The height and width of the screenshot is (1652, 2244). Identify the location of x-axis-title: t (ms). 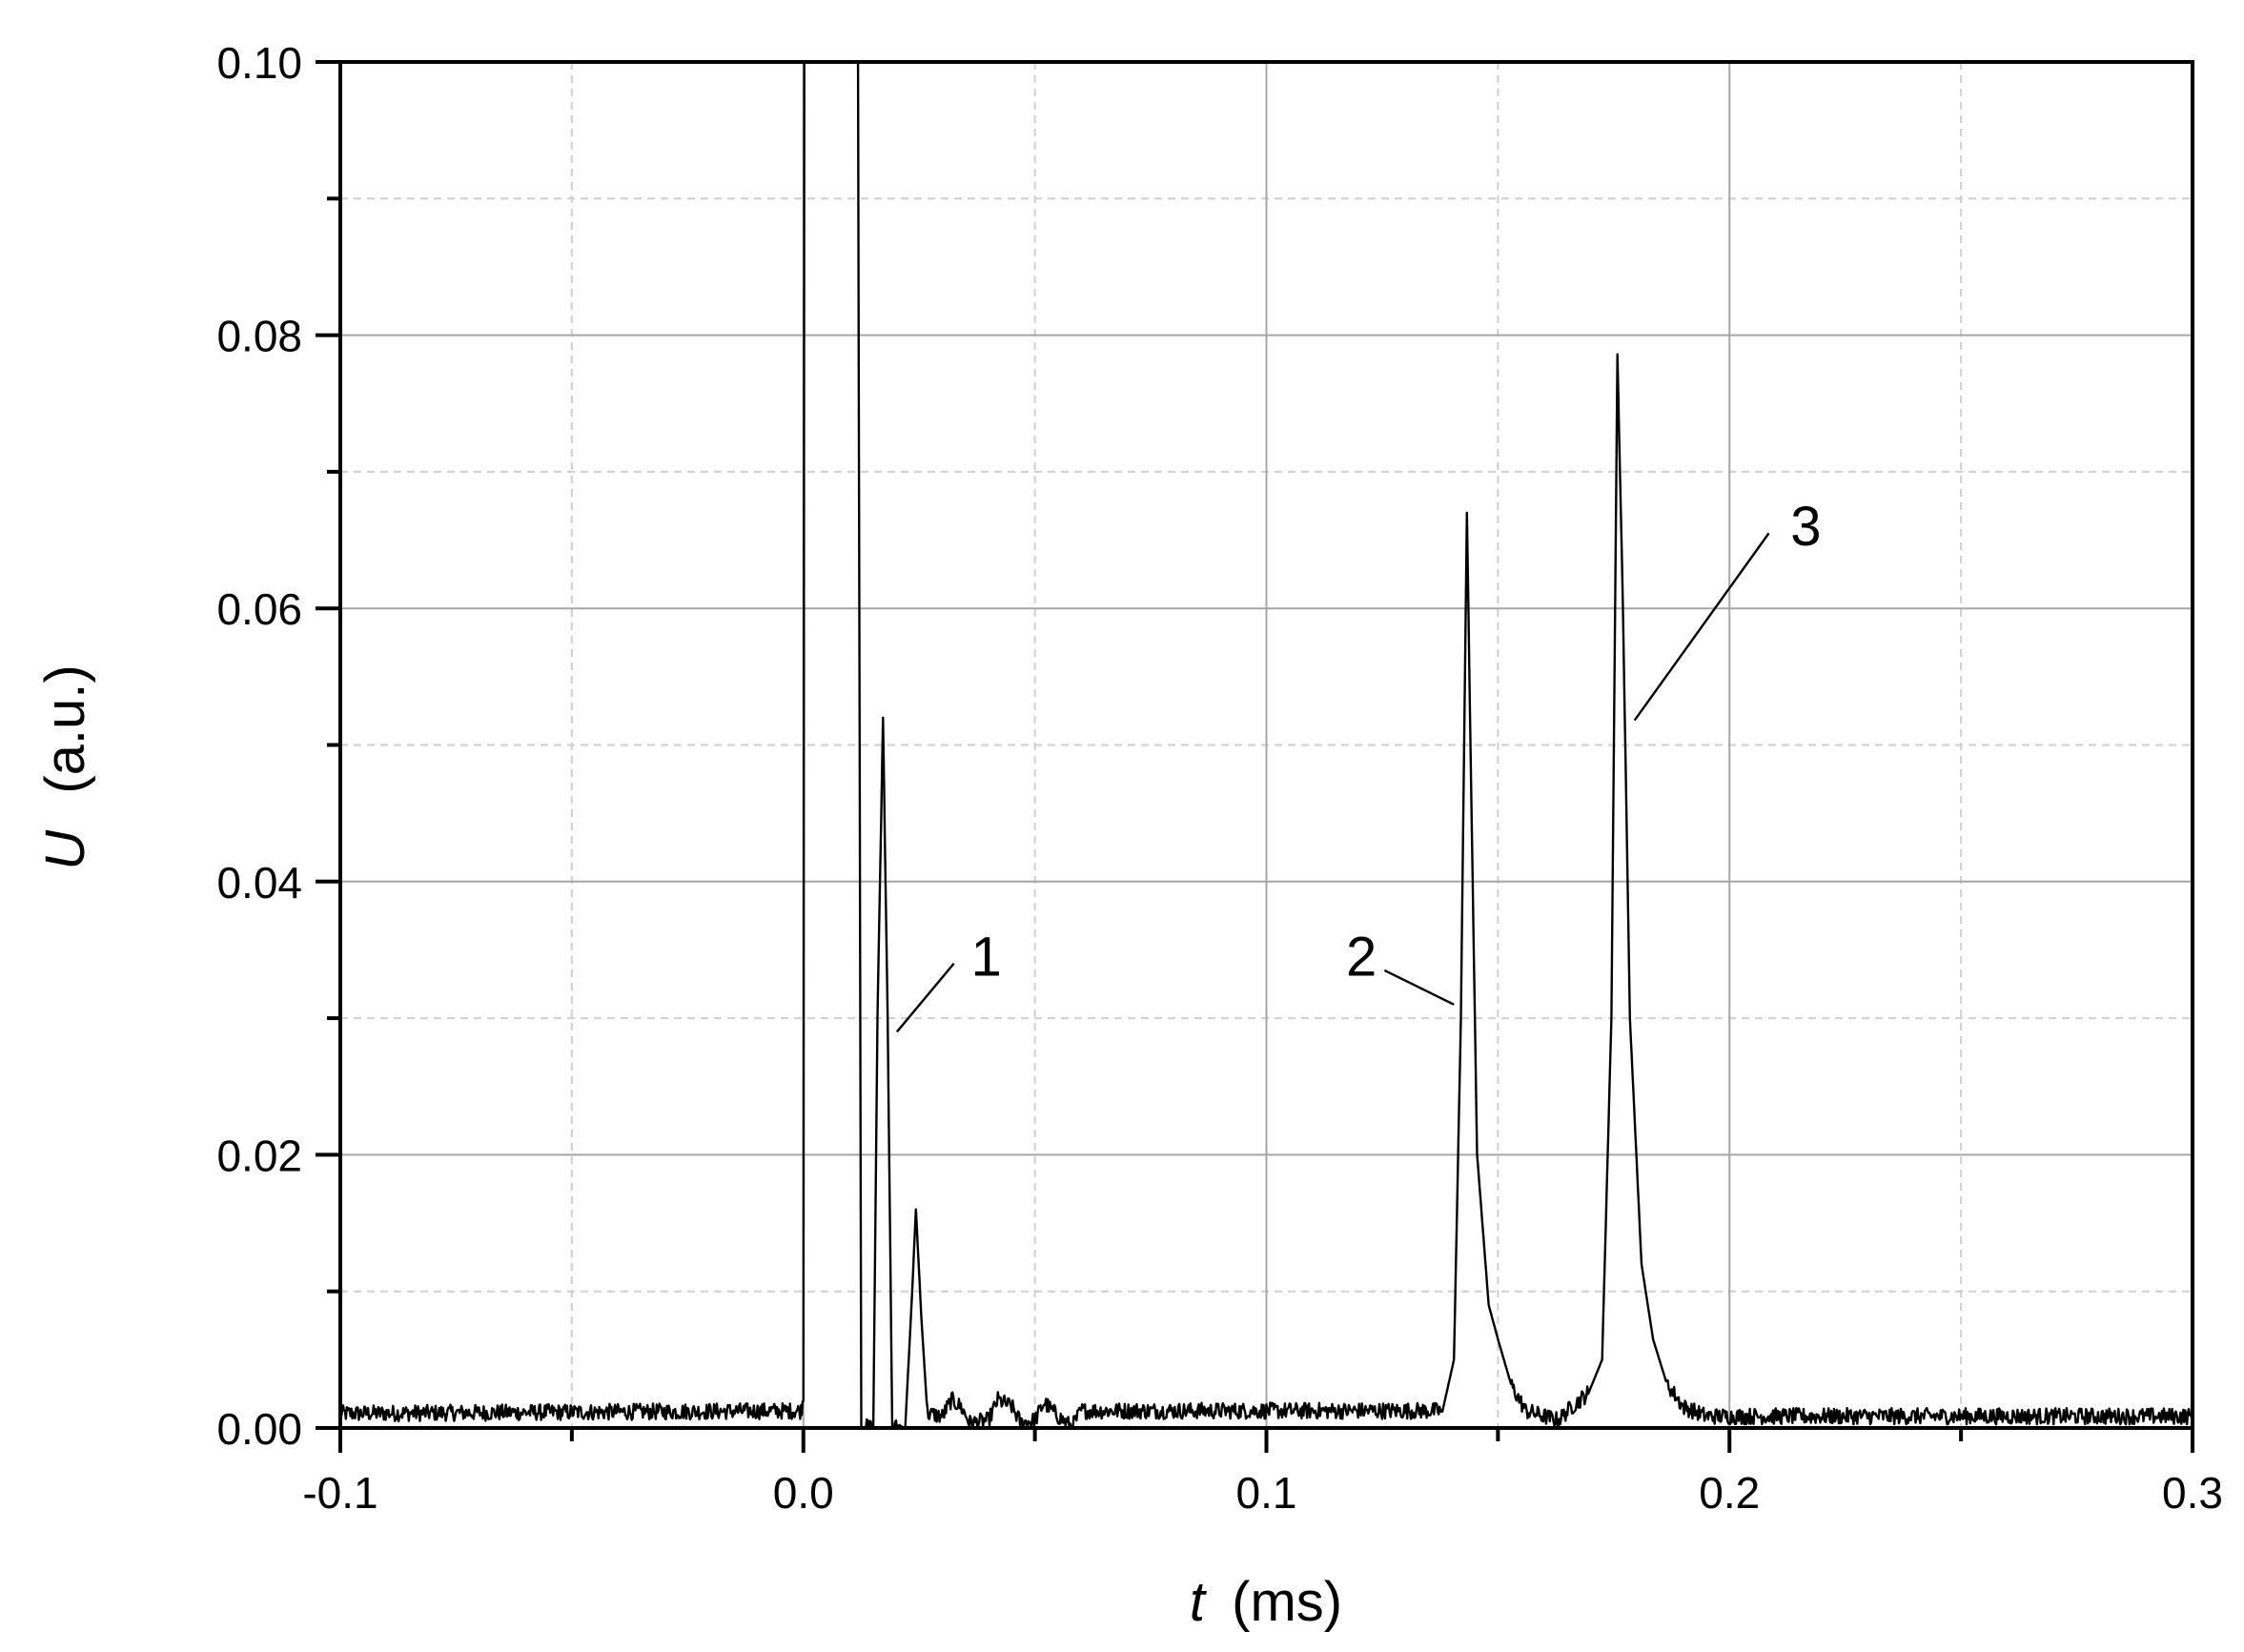
(1266, 1602).